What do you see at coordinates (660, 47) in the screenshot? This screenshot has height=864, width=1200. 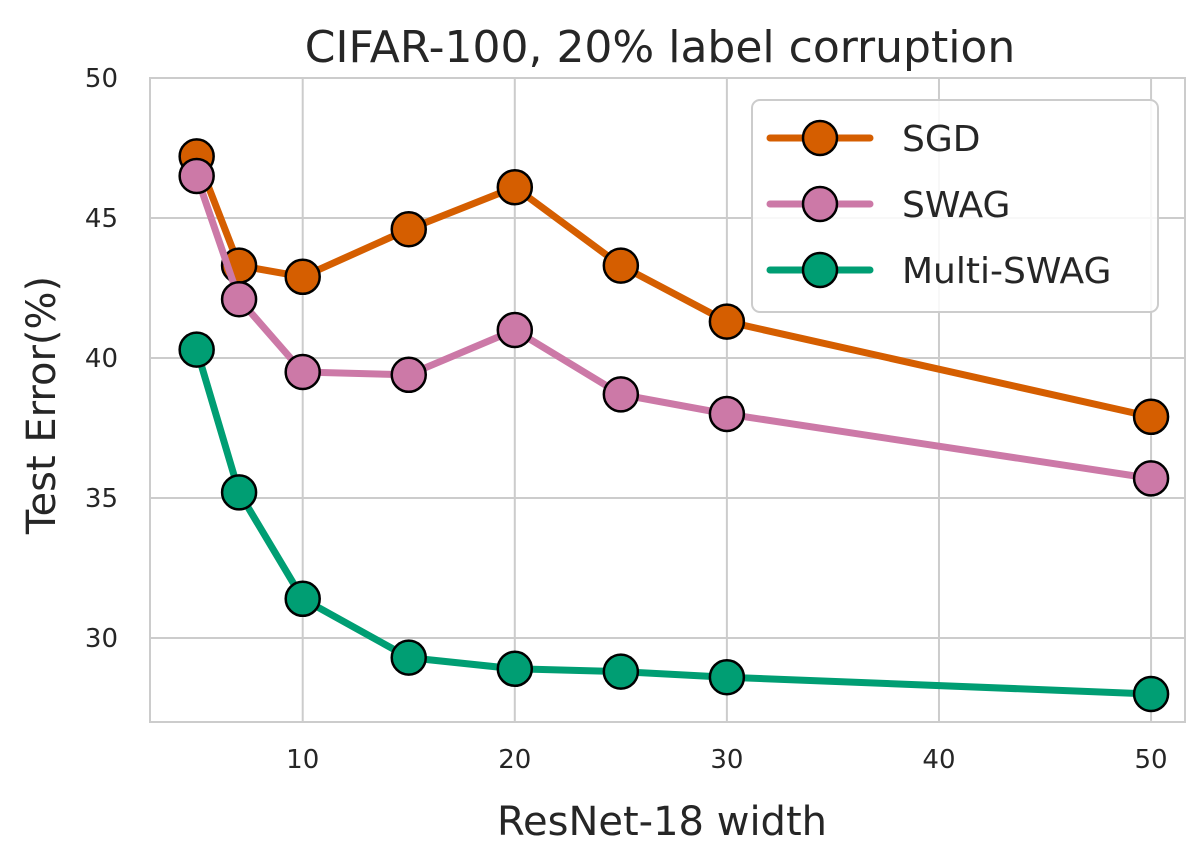 I see `chart-title: CIFAR-100, 20% label corruption` at bounding box center [660, 47].